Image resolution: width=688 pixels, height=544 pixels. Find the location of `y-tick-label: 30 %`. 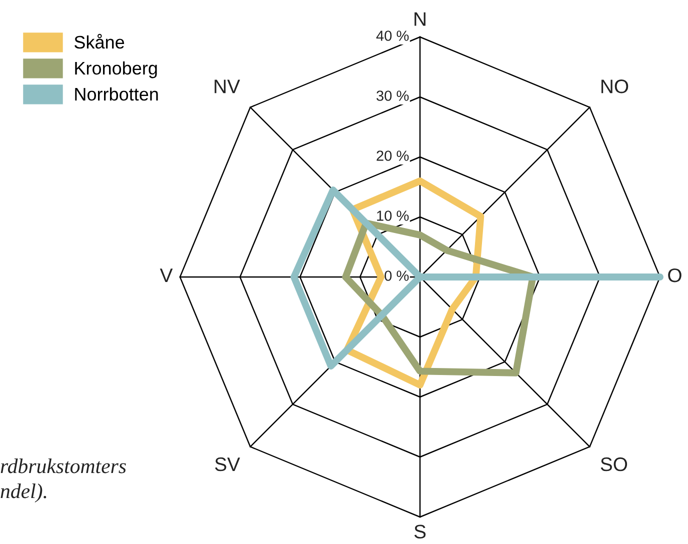

y-tick-label: 30 % is located at coordinates (392, 95).